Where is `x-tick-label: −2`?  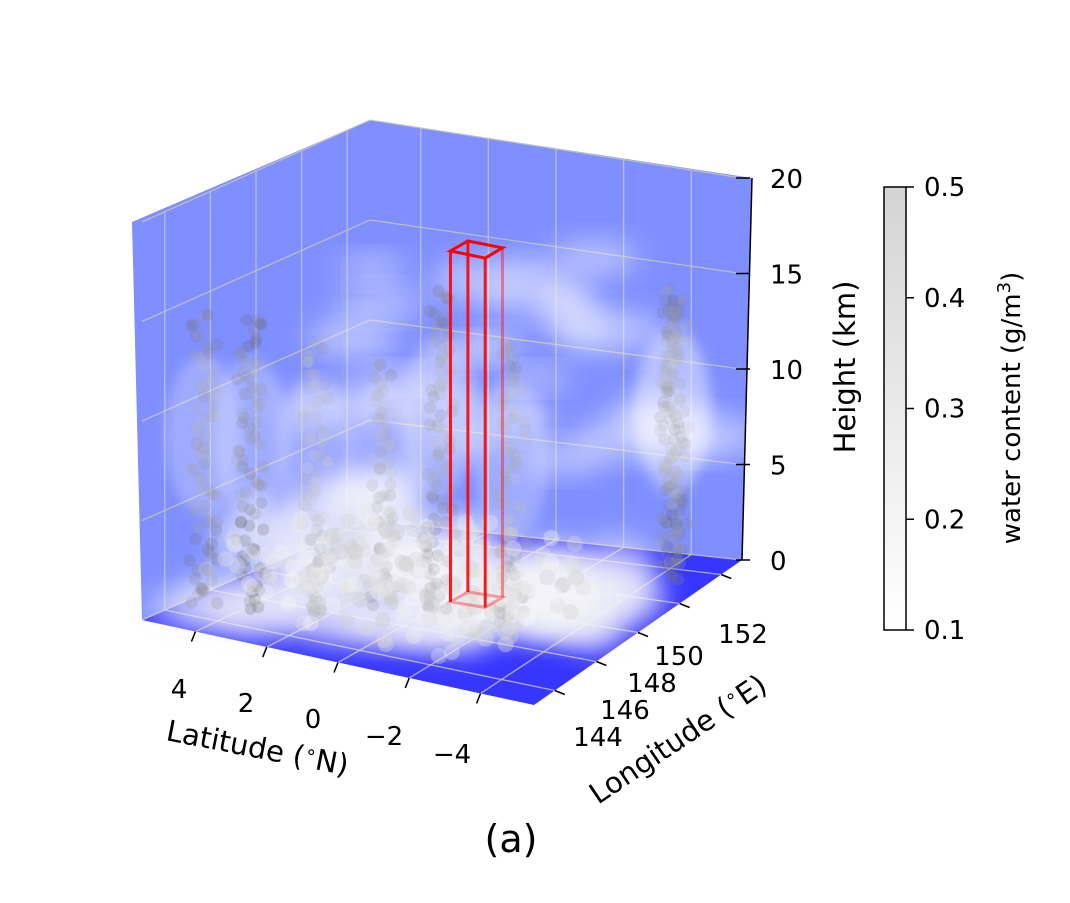 x-tick-label: −2 is located at coordinates (384, 737).